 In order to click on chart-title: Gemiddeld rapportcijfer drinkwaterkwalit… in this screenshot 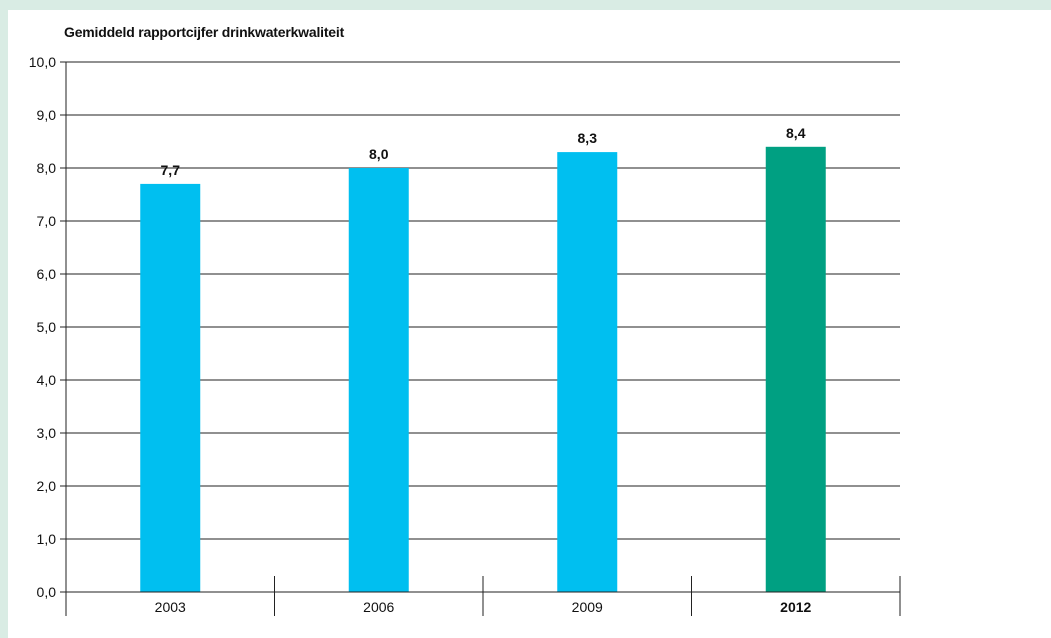, I will do `click(204, 32)`.